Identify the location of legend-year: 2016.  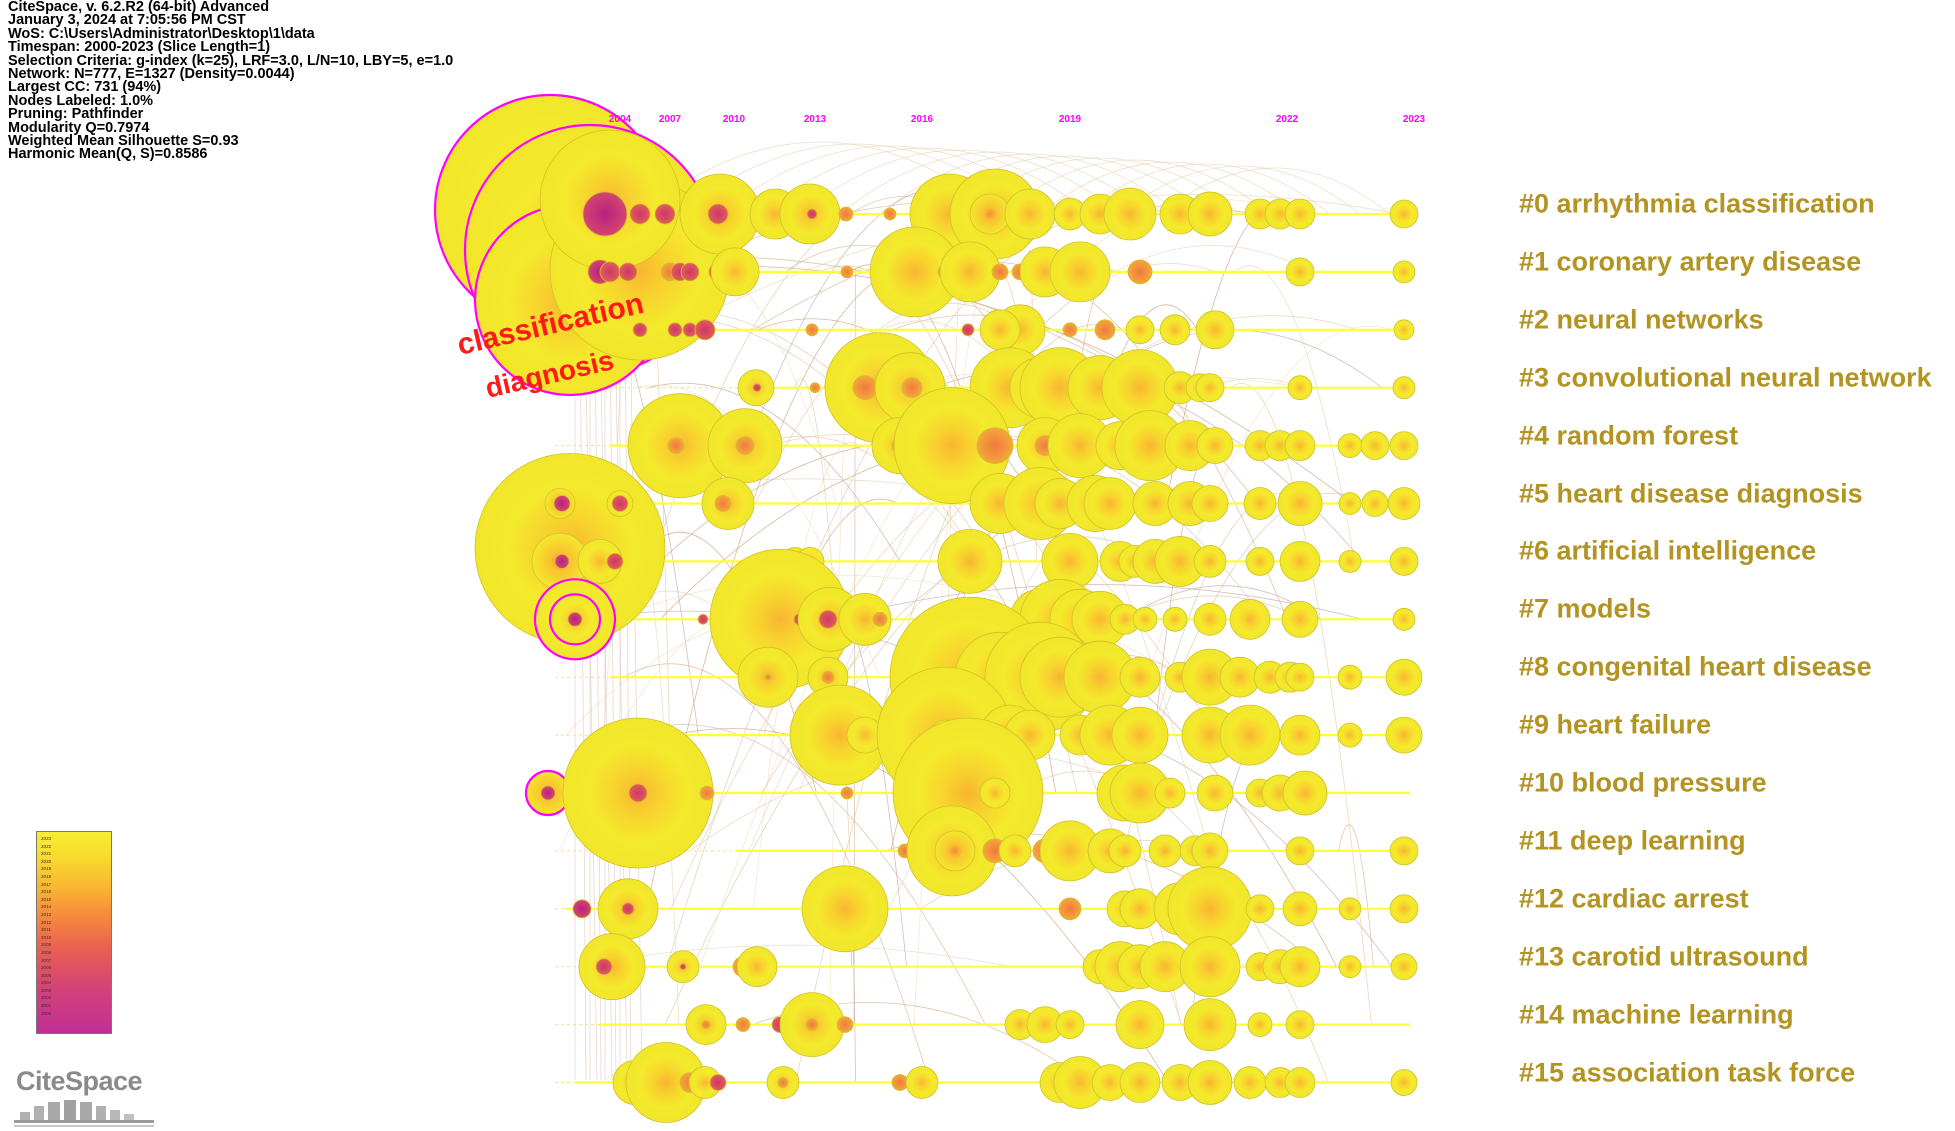
(46, 892).